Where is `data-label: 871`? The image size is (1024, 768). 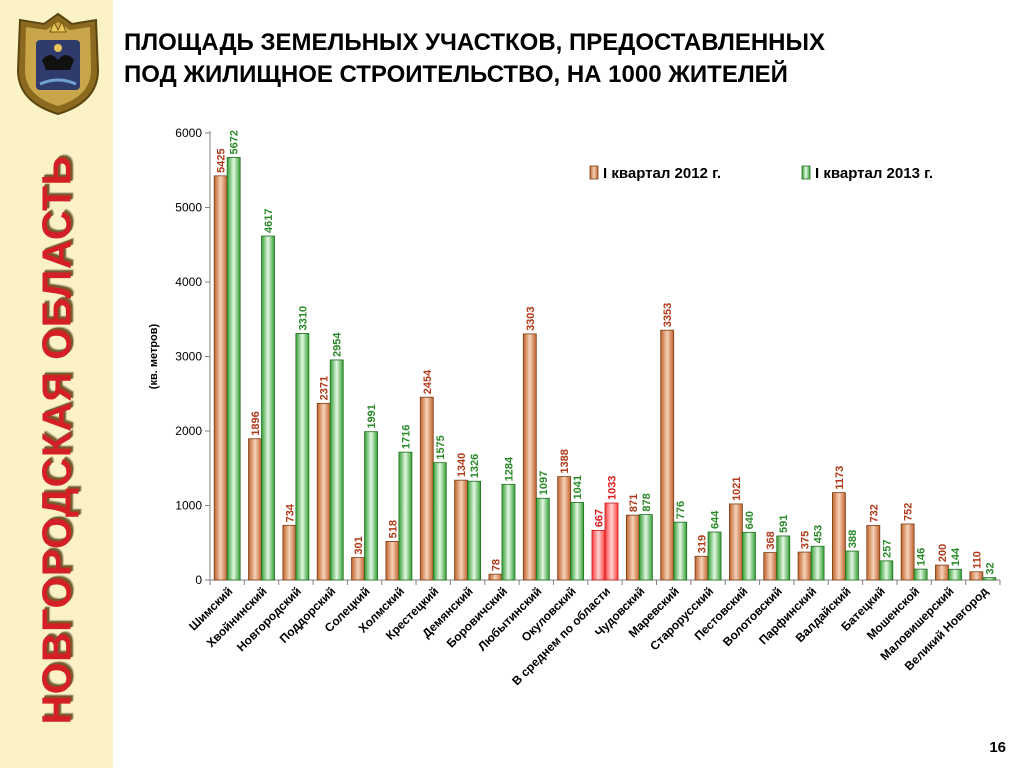 data-label: 871 is located at coordinates (634, 503).